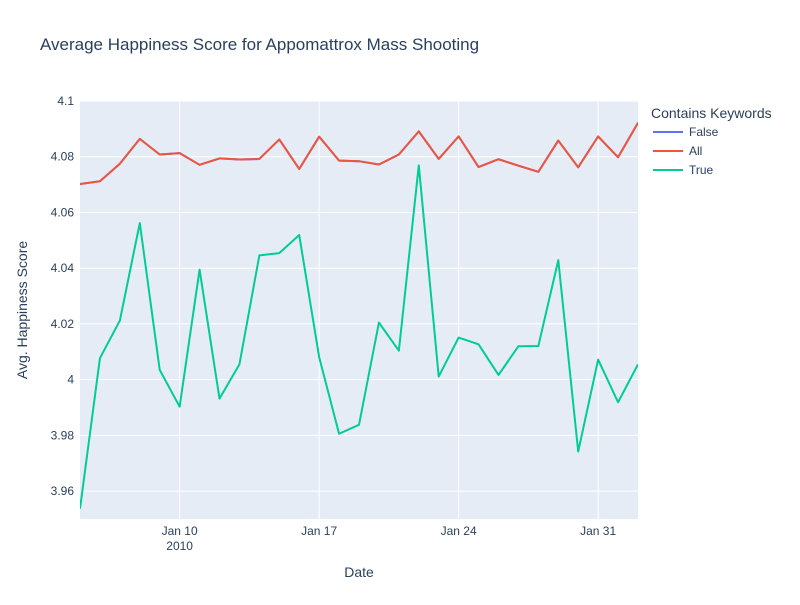  I want to click on legend-label-all: All, so click(695, 151).